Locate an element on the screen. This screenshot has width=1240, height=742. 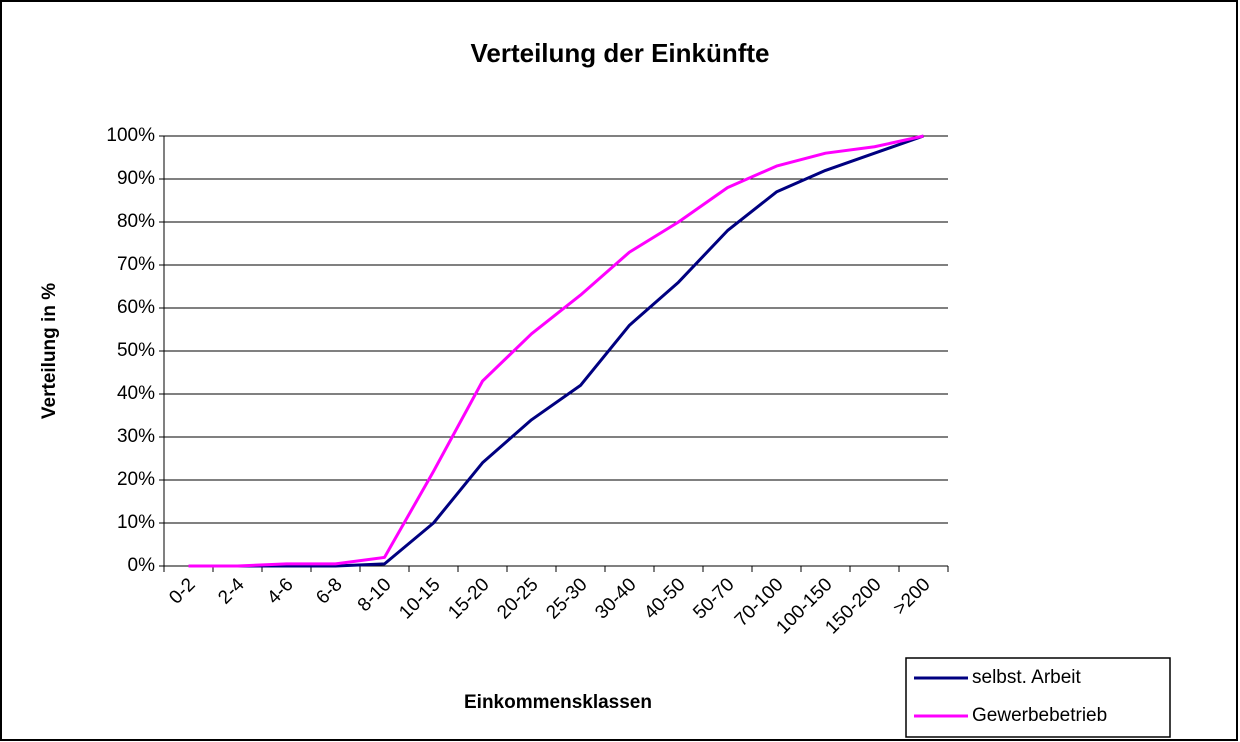
y-axis-label: Verteilung in % is located at coordinates (49, 351).